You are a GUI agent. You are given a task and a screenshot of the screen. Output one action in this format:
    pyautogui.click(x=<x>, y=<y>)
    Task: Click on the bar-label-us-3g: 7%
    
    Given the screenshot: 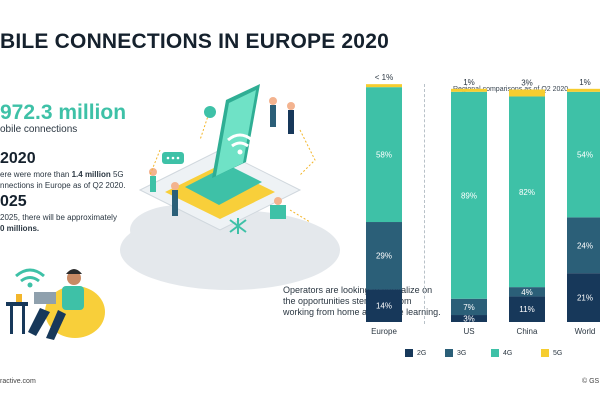 What is the action you would take?
    pyautogui.click(x=469, y=307)
    